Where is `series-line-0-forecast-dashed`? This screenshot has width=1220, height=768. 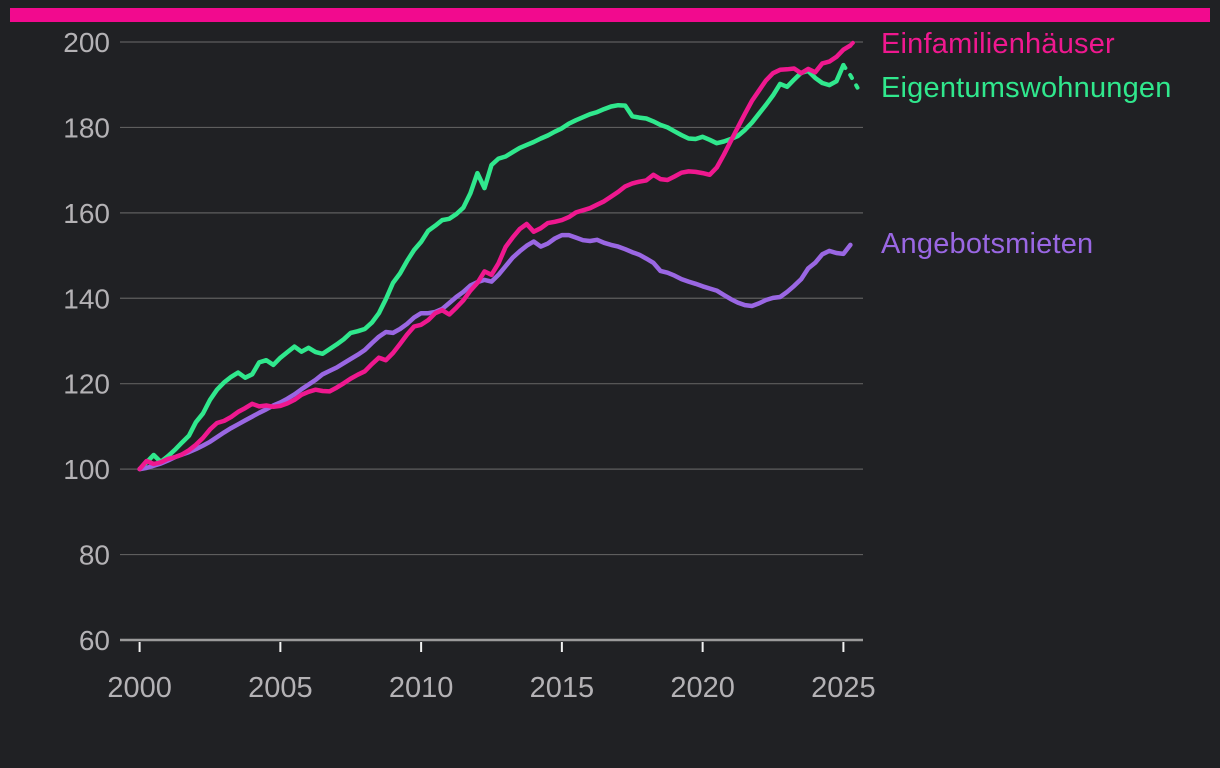 series-line-0-forecast-dashed is located at coordinates (854, 42).